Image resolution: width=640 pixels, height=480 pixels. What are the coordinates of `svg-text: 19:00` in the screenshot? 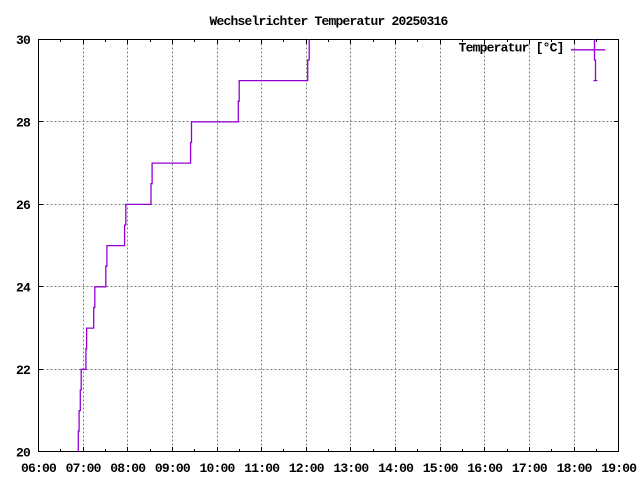 It's located at (619, 468).